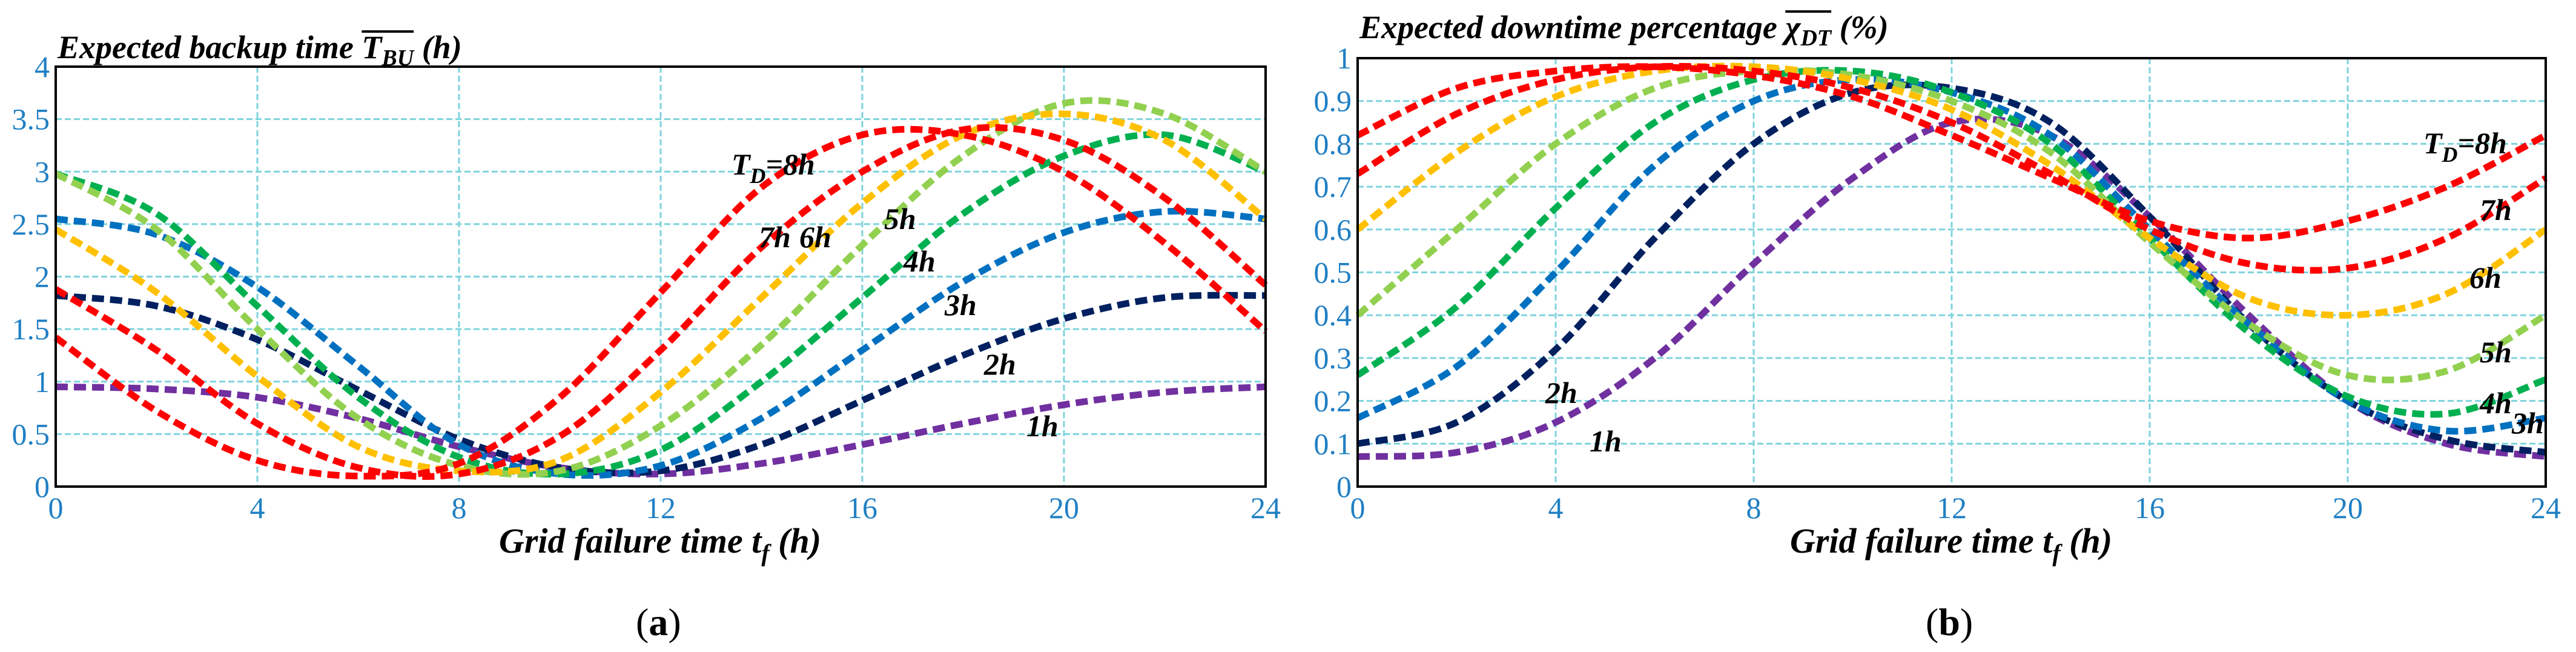 The width and height of the screenshot is (2576, 652). What do you see at coordinates (42, 171) in the screenshot?
I see `y-tick-label: 3` at bounding box center [42, 171].